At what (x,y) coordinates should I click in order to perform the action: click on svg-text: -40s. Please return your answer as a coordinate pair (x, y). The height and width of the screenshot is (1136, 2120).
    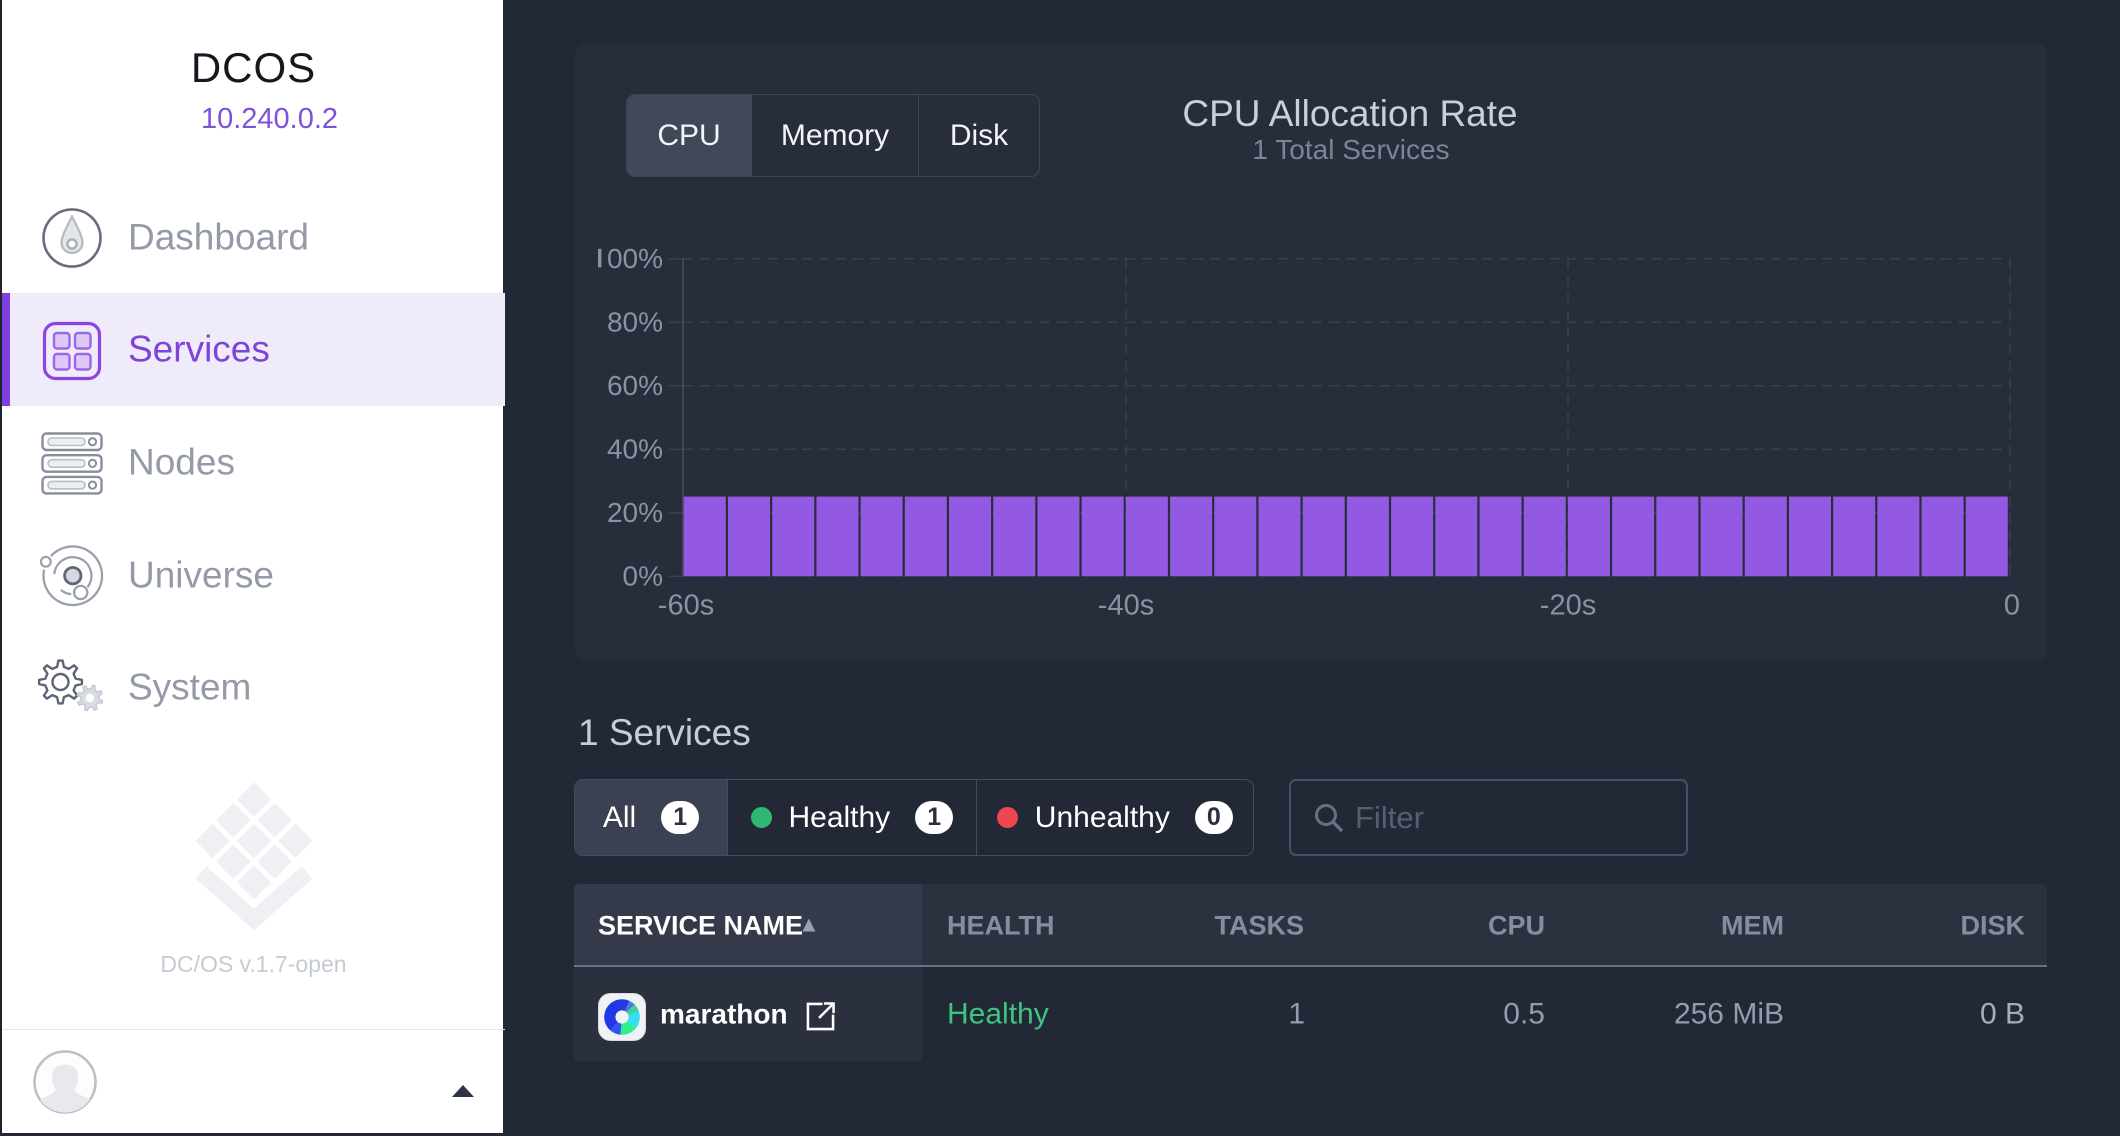
    Looking at the image, I should click on (1126, 605).